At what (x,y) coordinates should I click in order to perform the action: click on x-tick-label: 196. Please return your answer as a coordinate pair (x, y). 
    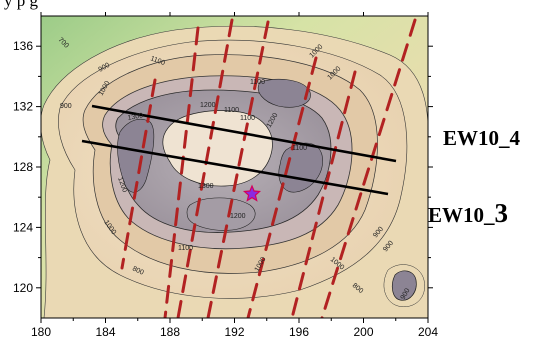
    Looking at the image, I should click on (299, 332).